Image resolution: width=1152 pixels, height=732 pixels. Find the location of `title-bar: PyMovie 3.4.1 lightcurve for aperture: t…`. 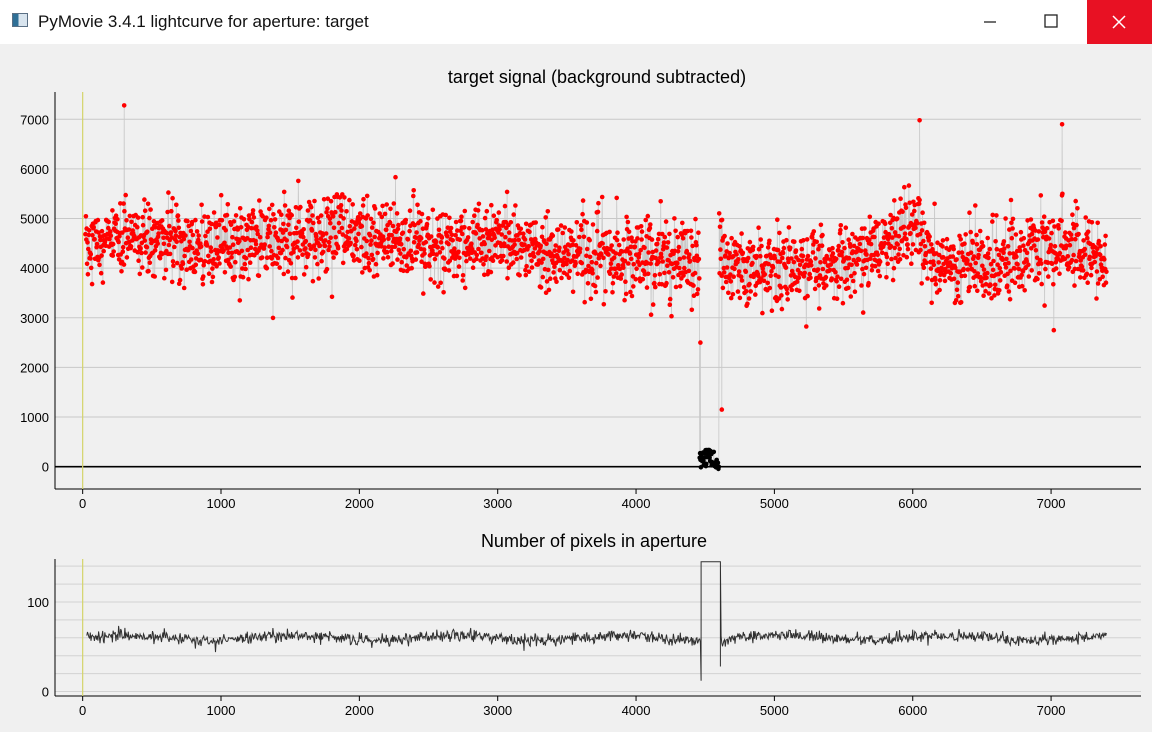

title-bar: PyMovie 3.4.1 lightcurve for aperture: t… is located at coordinates (576, 22).